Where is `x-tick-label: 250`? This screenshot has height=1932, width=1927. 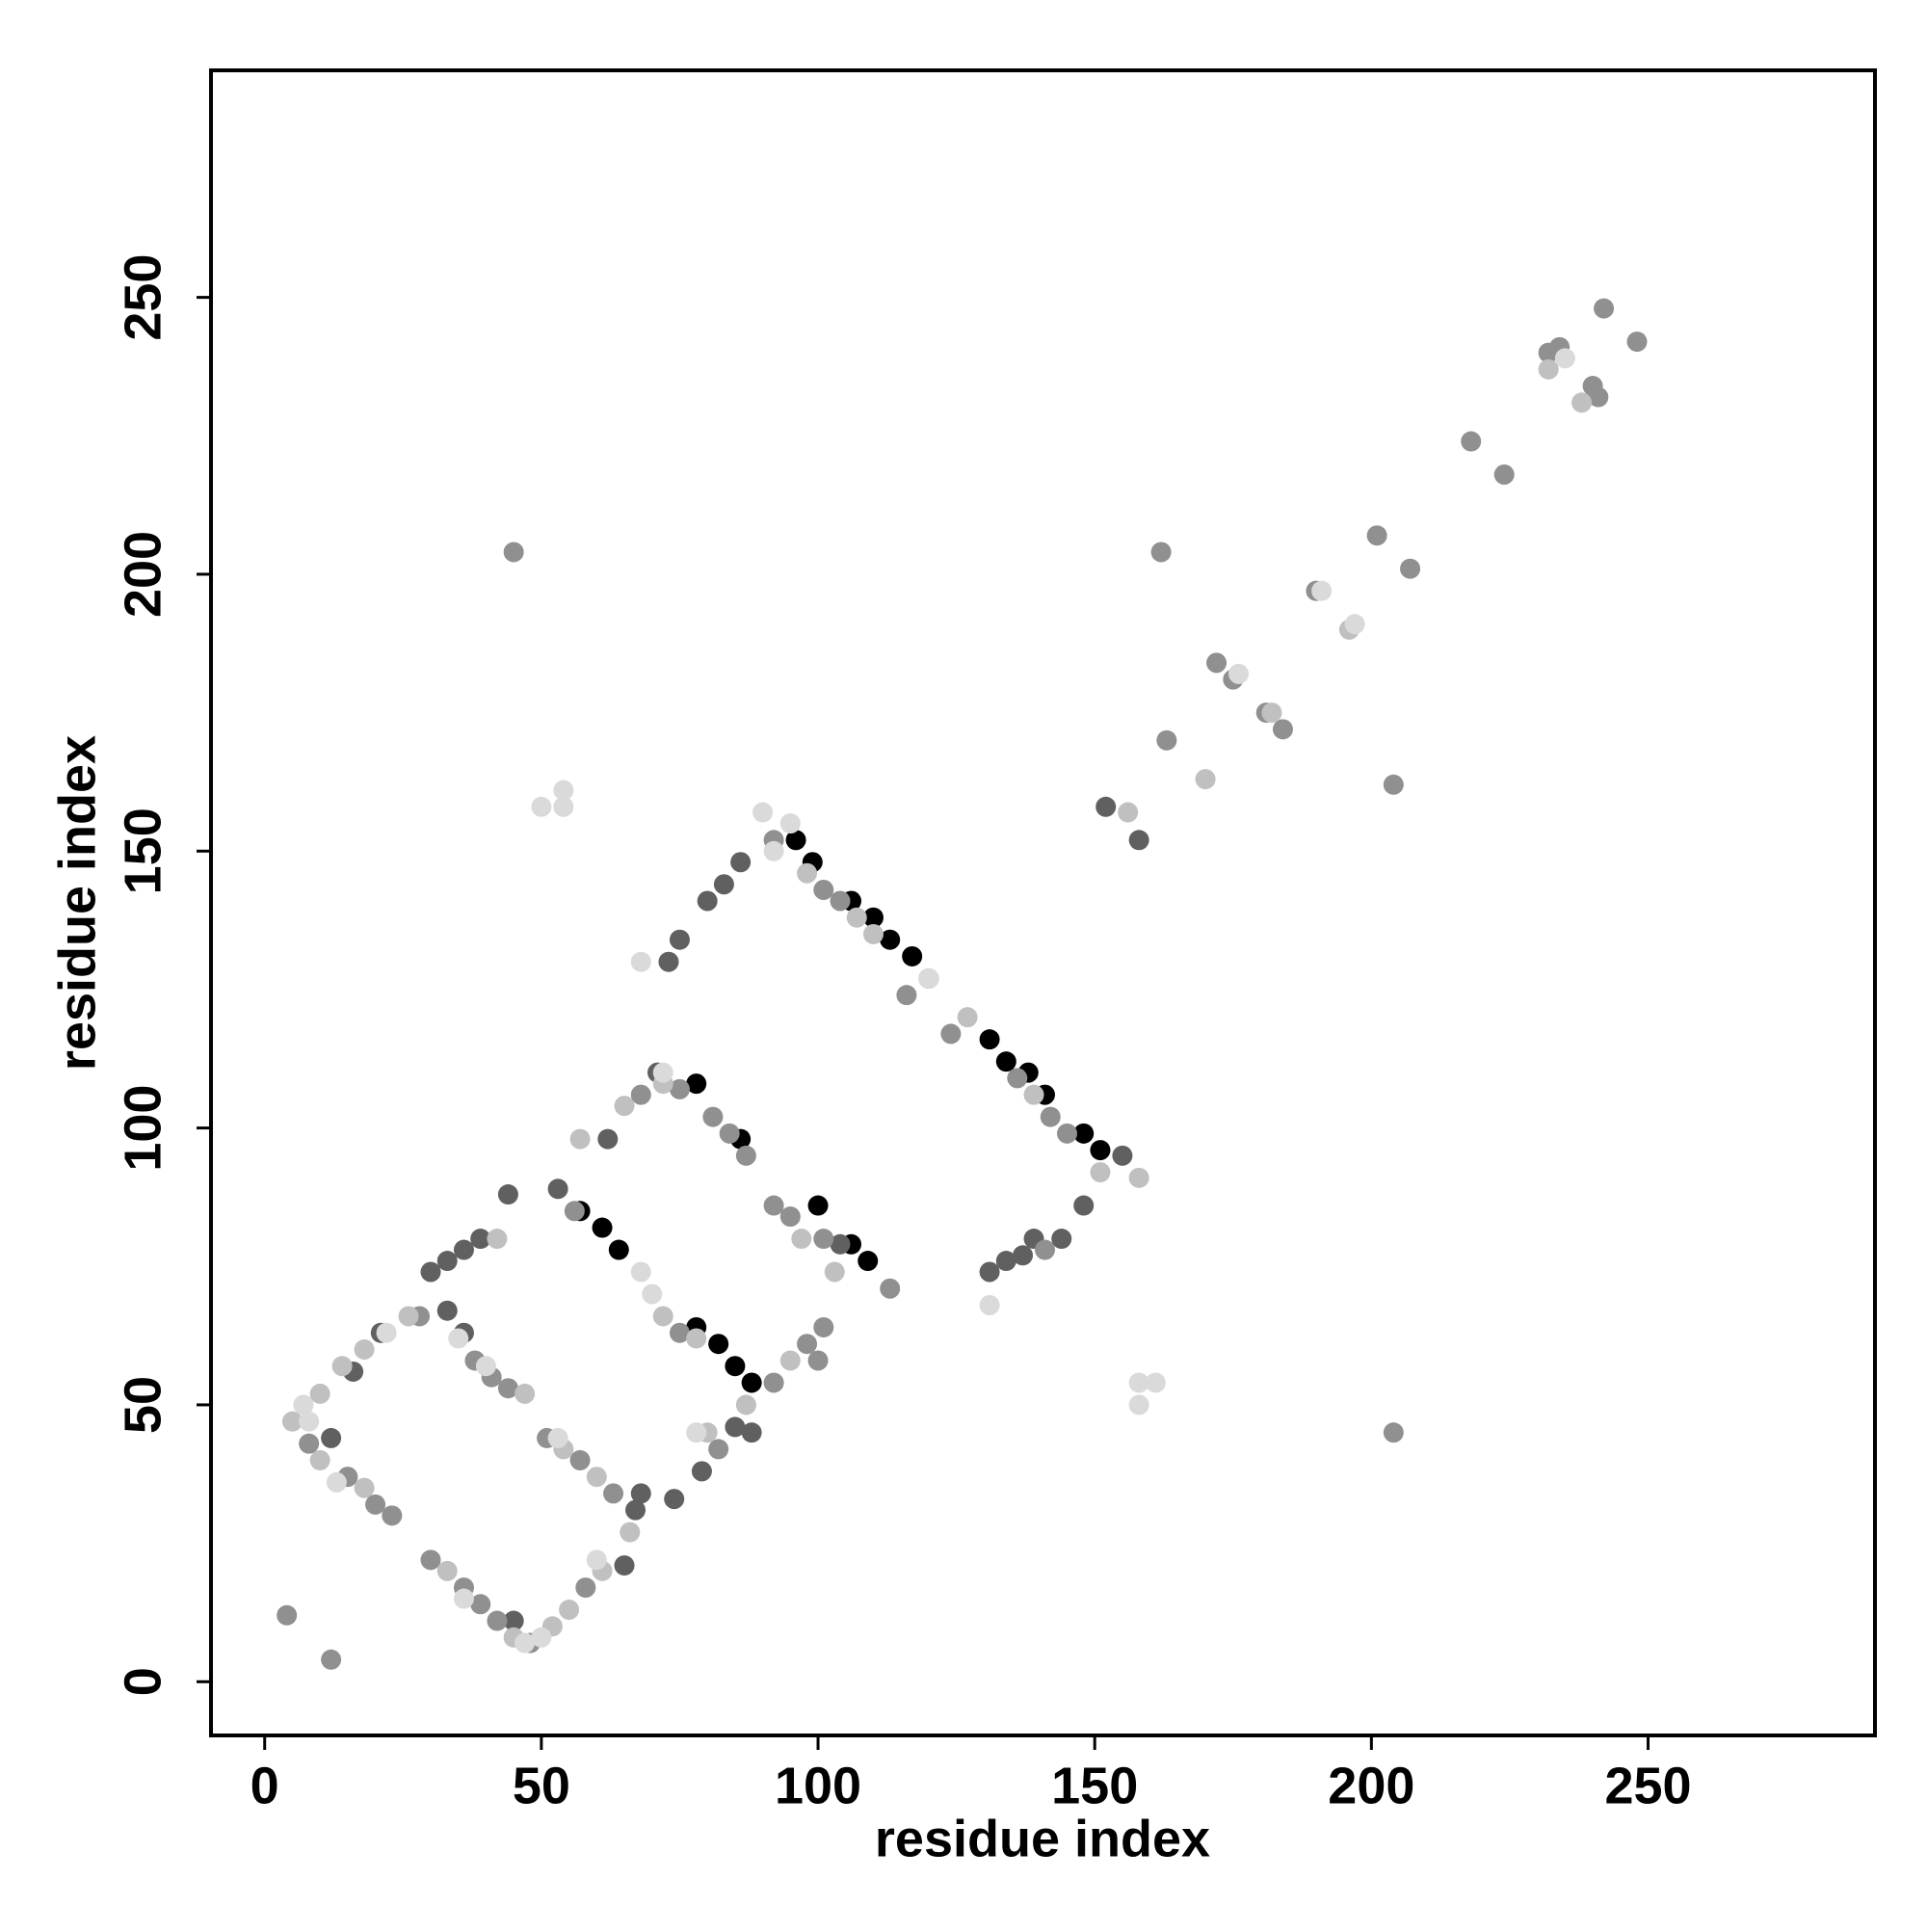 x-tick-label: 250 is located at coordinates (1647, 1785).